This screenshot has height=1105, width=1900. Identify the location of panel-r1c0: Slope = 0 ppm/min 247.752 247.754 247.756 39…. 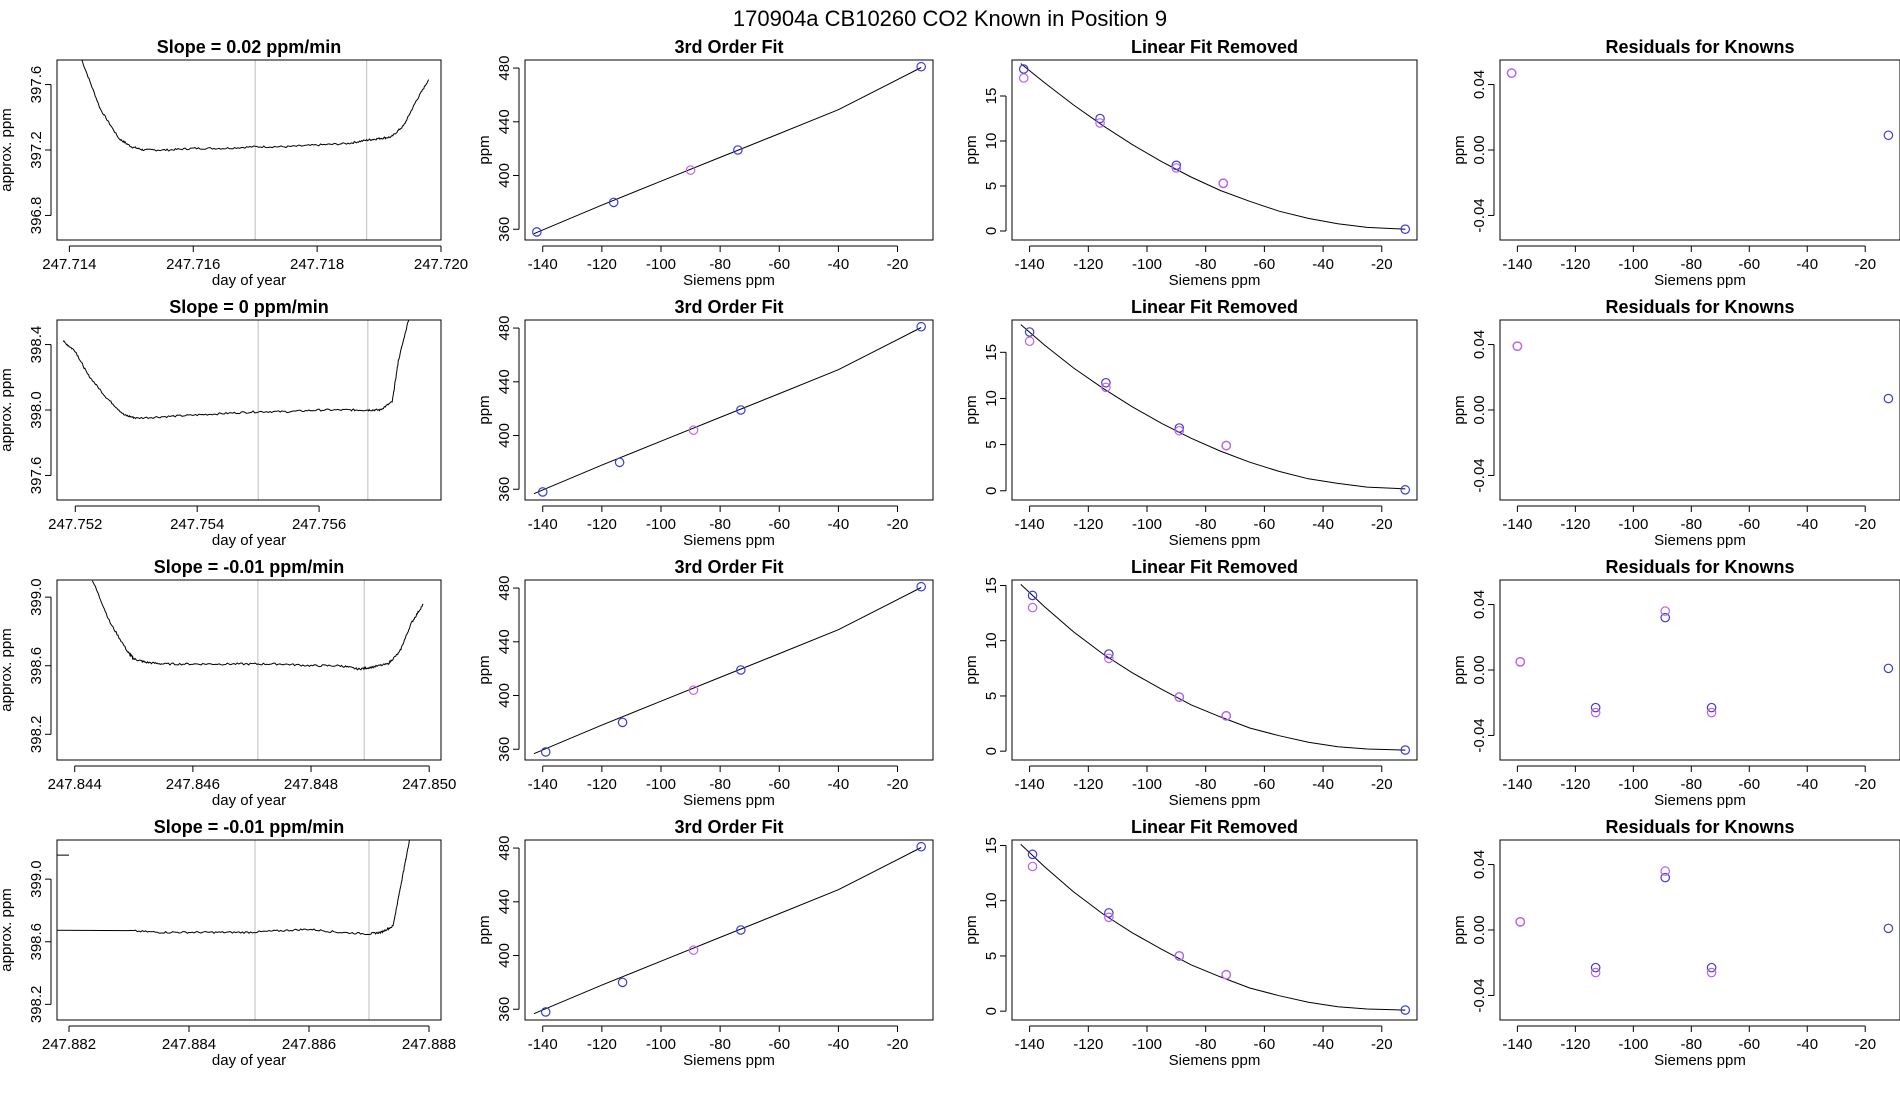
(221, 423).